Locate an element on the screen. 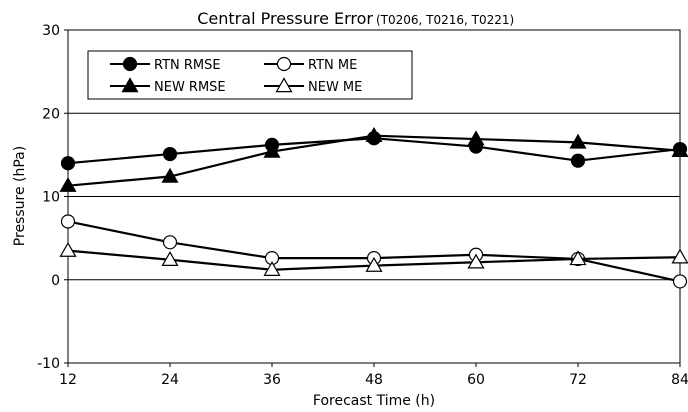 This screenshot has width=688, height=412. x-axis-ticks: 12 24 36 48 60 72 84 is located at coordinates (373, 375).